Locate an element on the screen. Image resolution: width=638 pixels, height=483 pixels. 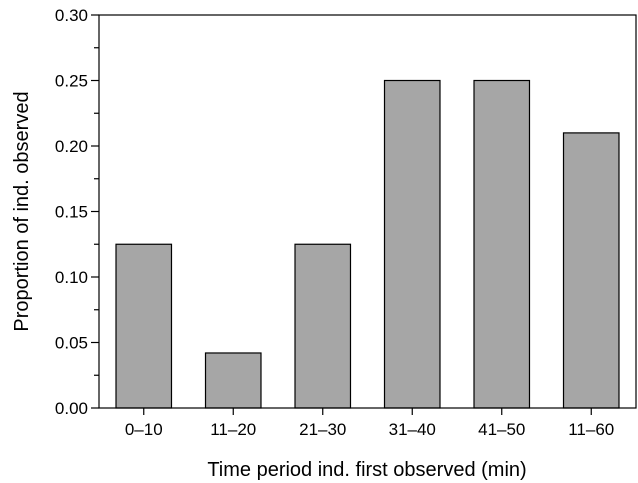
y-tick-label: 0.30 is located at coordinates (71, 15).